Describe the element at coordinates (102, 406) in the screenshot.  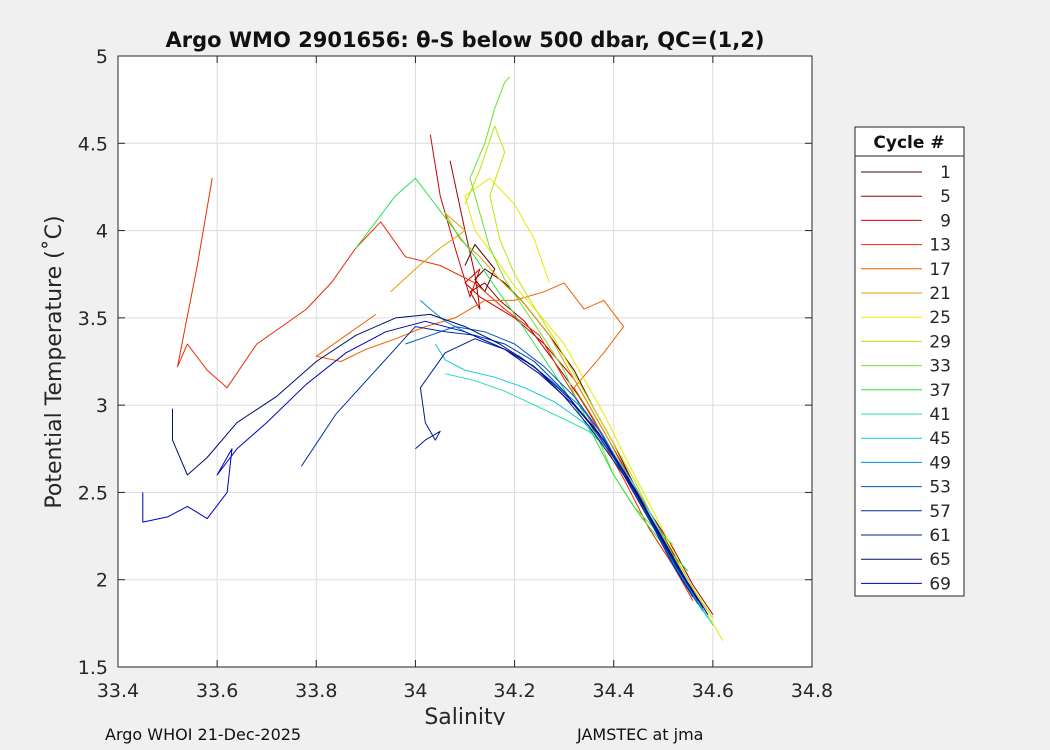
I see `y-tick-label: 3` at that location.